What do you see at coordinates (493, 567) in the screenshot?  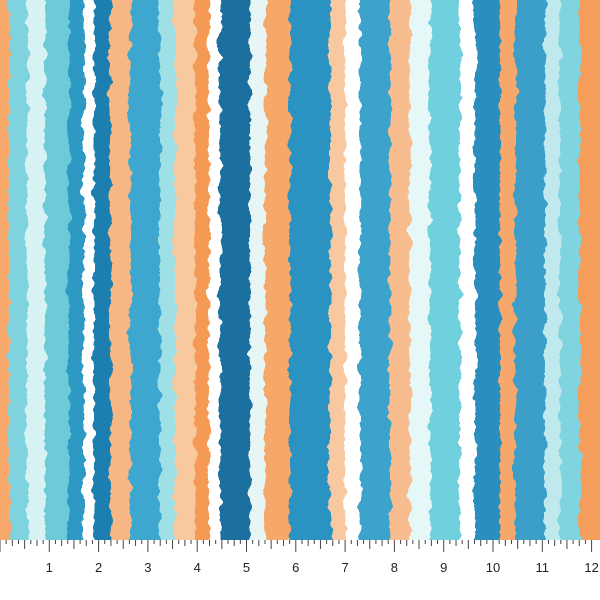 I see `ruler-label: 10` at bounding box center [493, 567].